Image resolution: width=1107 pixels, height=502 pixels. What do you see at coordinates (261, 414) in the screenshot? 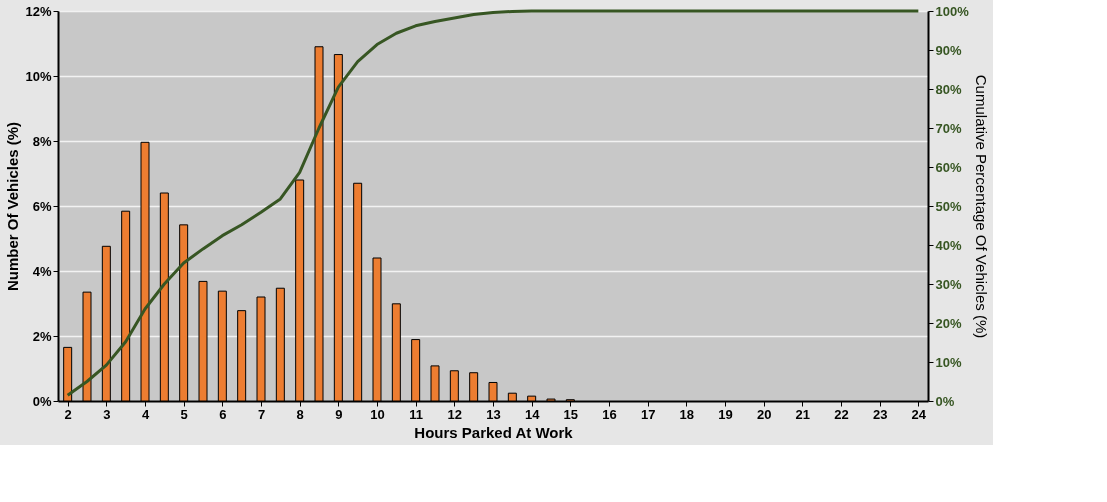
I see `x-tick-label: 7` at bounding box center [261, 414].